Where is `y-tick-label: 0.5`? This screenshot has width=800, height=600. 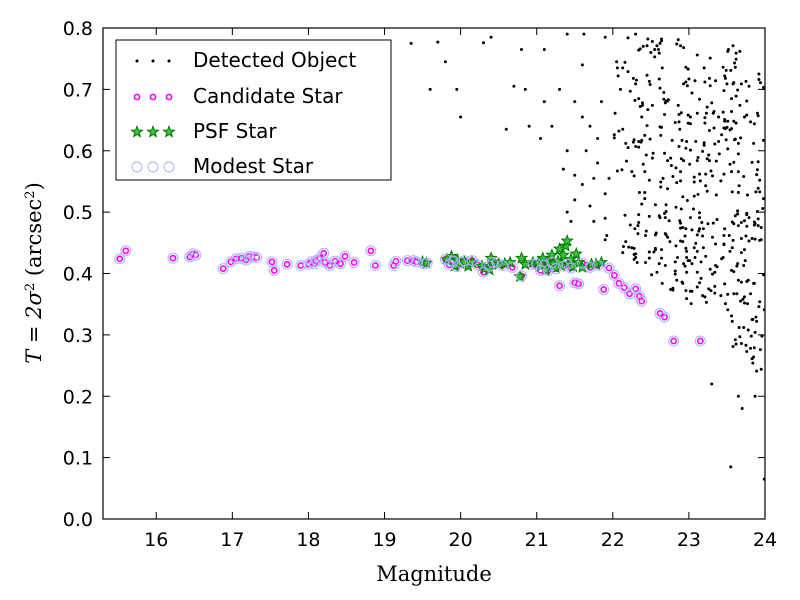
y-tick-label: 0.5 is located at coordinates (78, 213).